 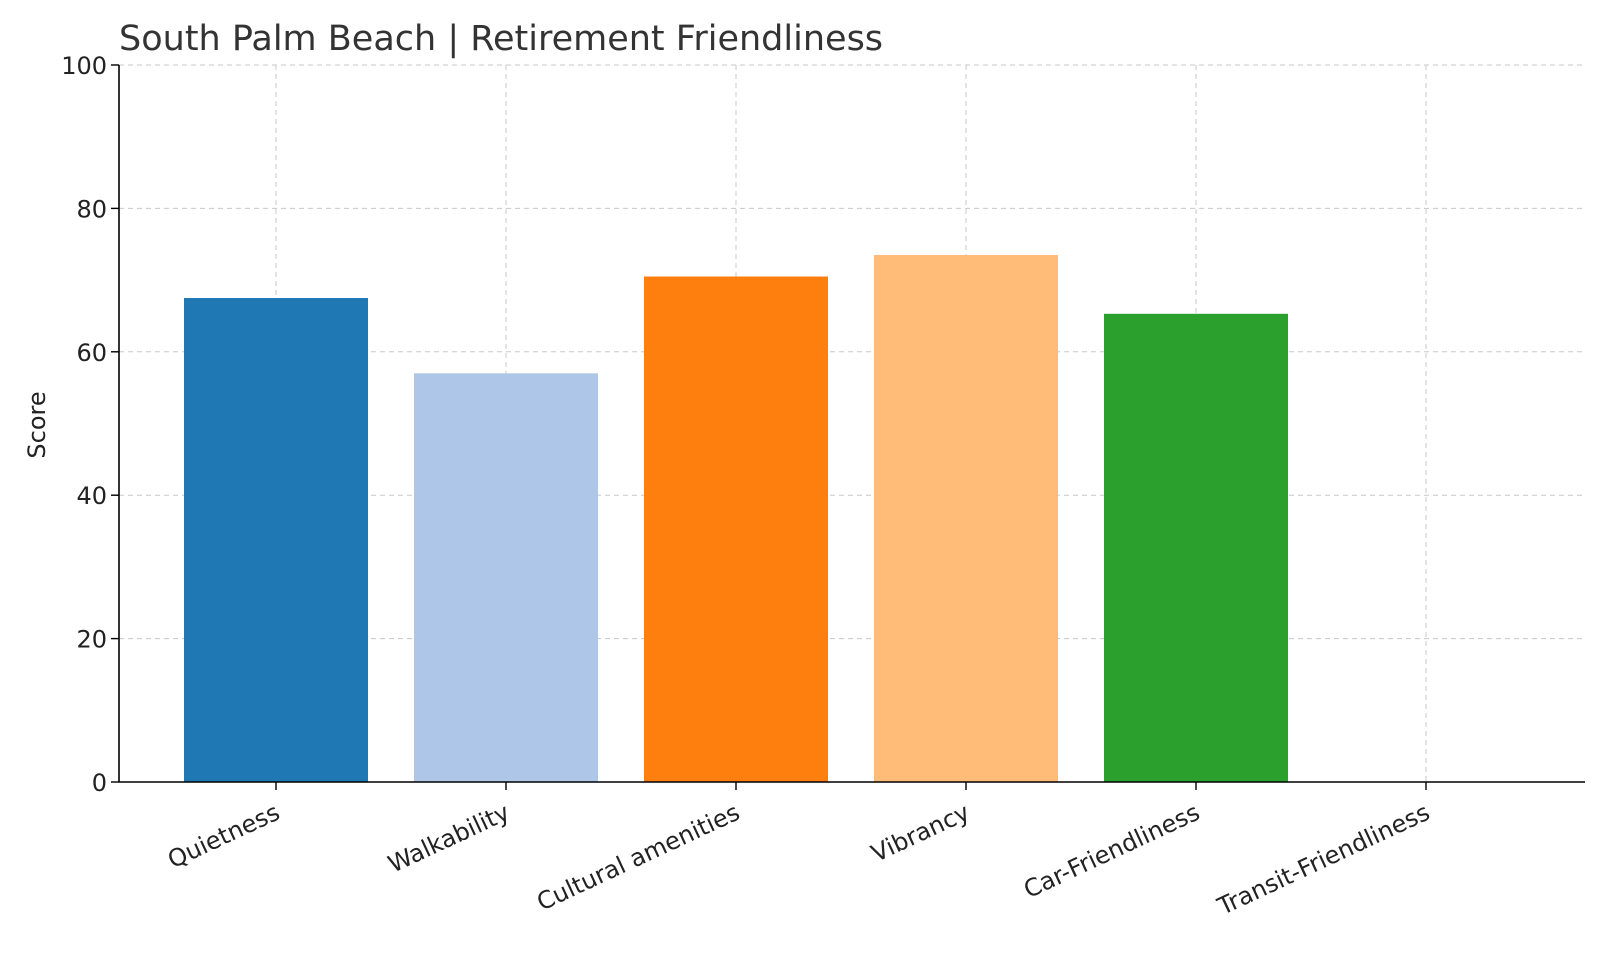 What do you see at coordinates (223, 836) in the screenshot?
I see `x-tick-label: Quietness` at bounding box center [223, 836].